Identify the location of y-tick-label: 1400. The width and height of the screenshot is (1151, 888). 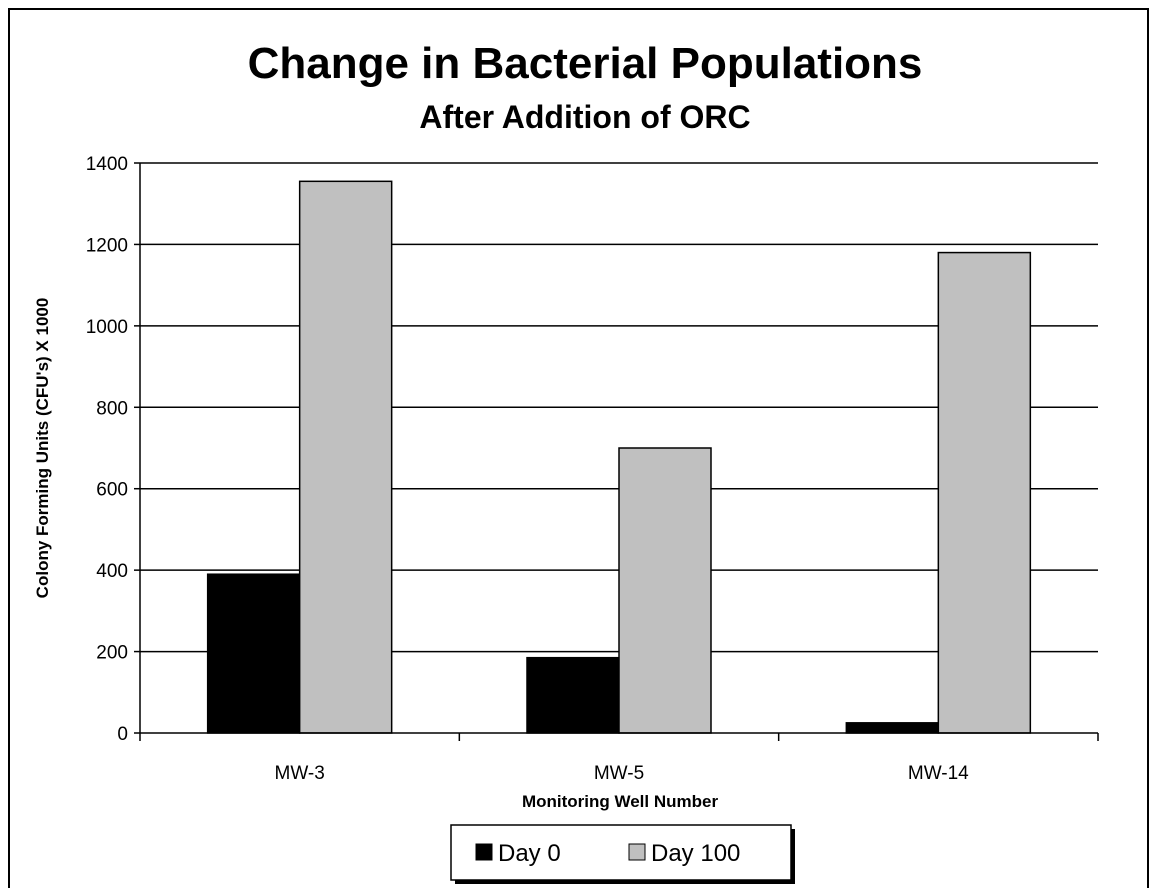
(107, 164).